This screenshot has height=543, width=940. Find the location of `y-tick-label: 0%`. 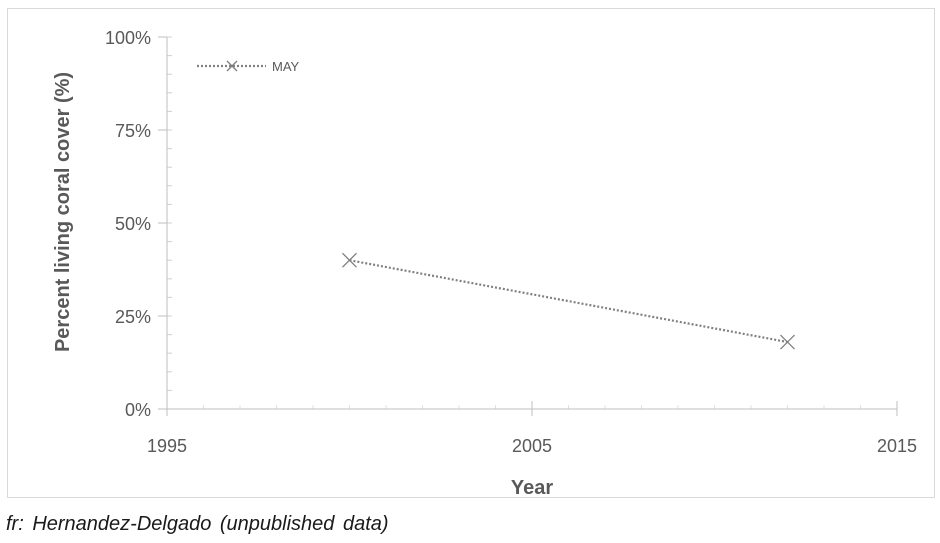

y-tick-label: 0% is located at coordinates (138, 410).